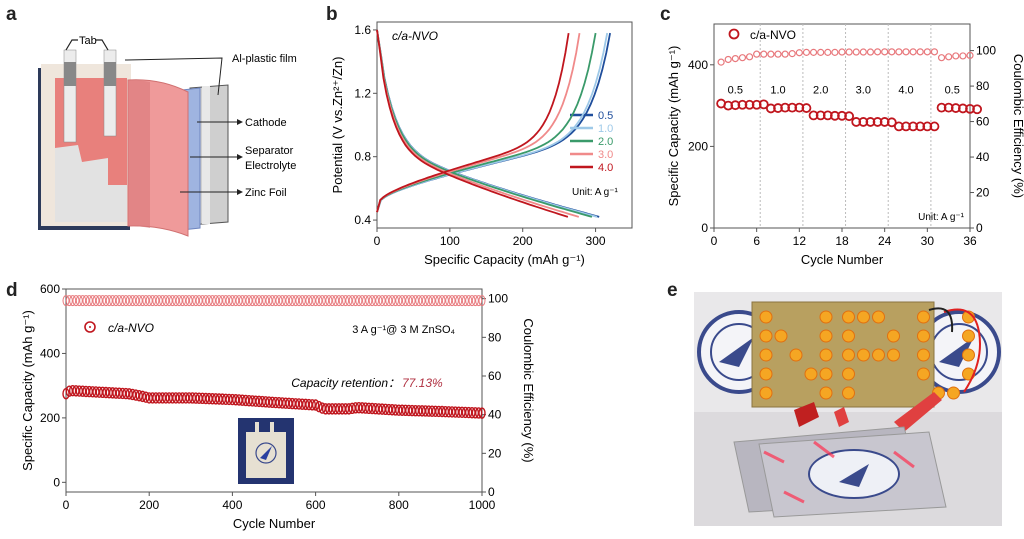 This screenshot has height=539, width=1024. What do you see at coordinates (941, 217) in the screenshot?
I see `unit-note: Unit: A g⁻¹` at bounding box center [941, 217].